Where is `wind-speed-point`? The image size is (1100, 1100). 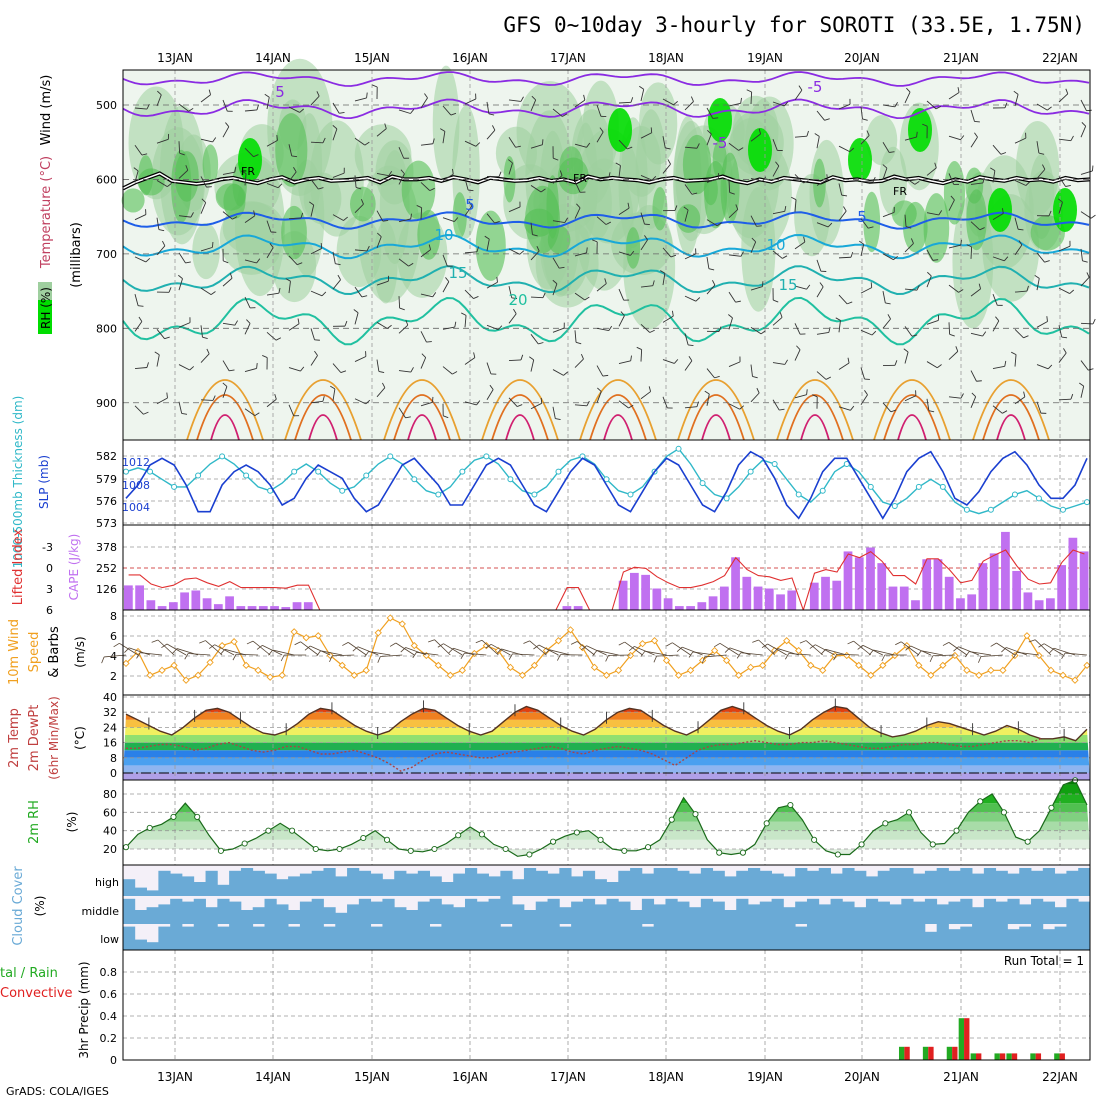
wind-speed-point is located at coordinates (1051, 670).